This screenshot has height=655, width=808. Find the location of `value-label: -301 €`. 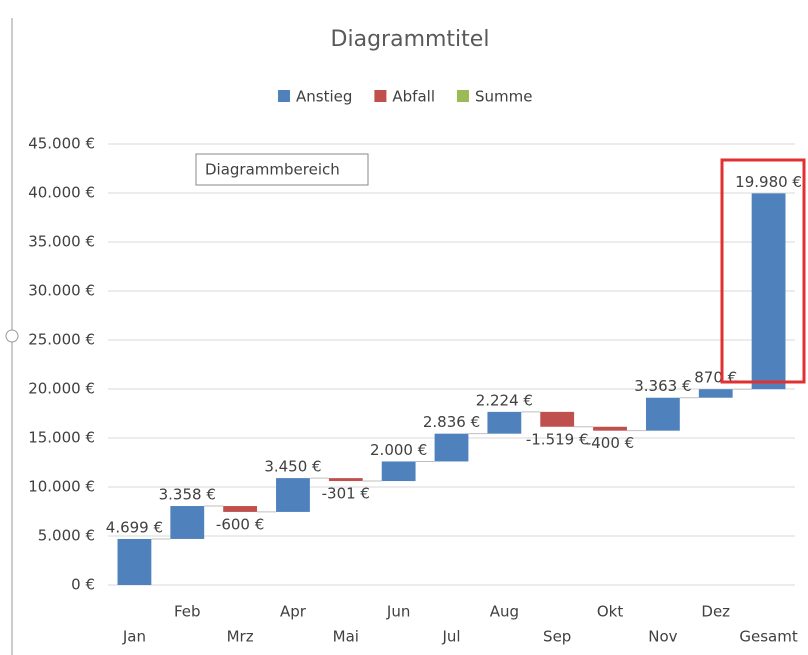

value-label: -301 € is located at coordinates (346, 494).